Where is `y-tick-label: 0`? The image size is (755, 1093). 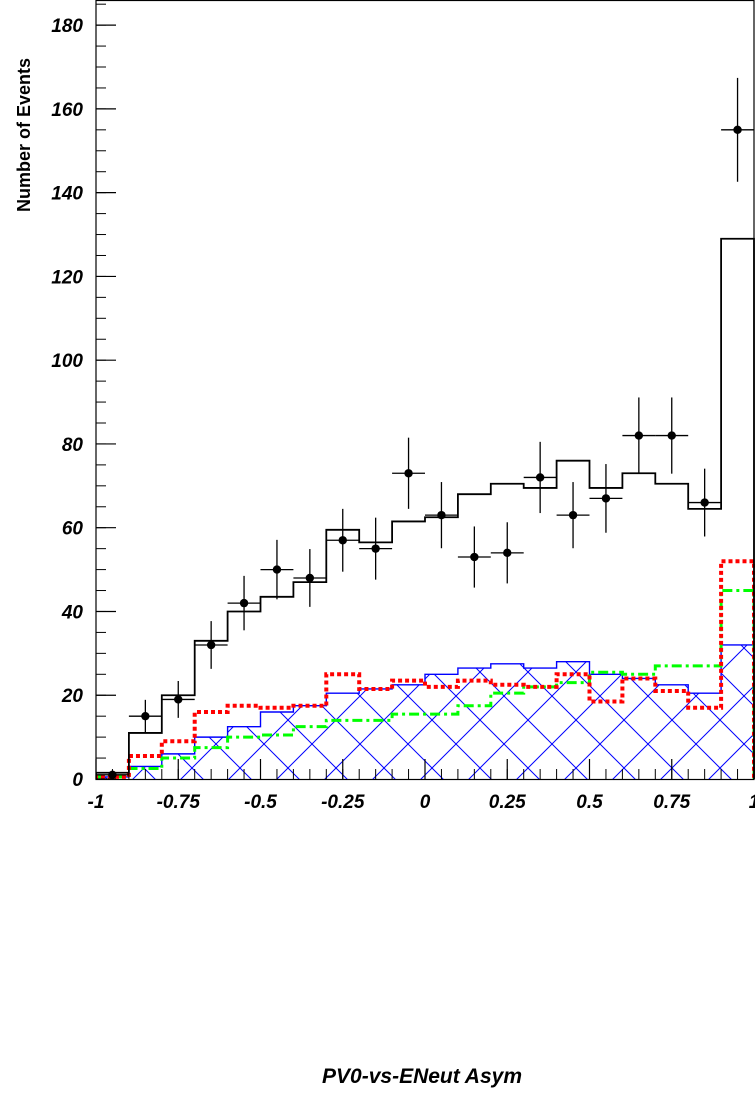 y-tick-label: 0 is located at coordinates (77, 780).